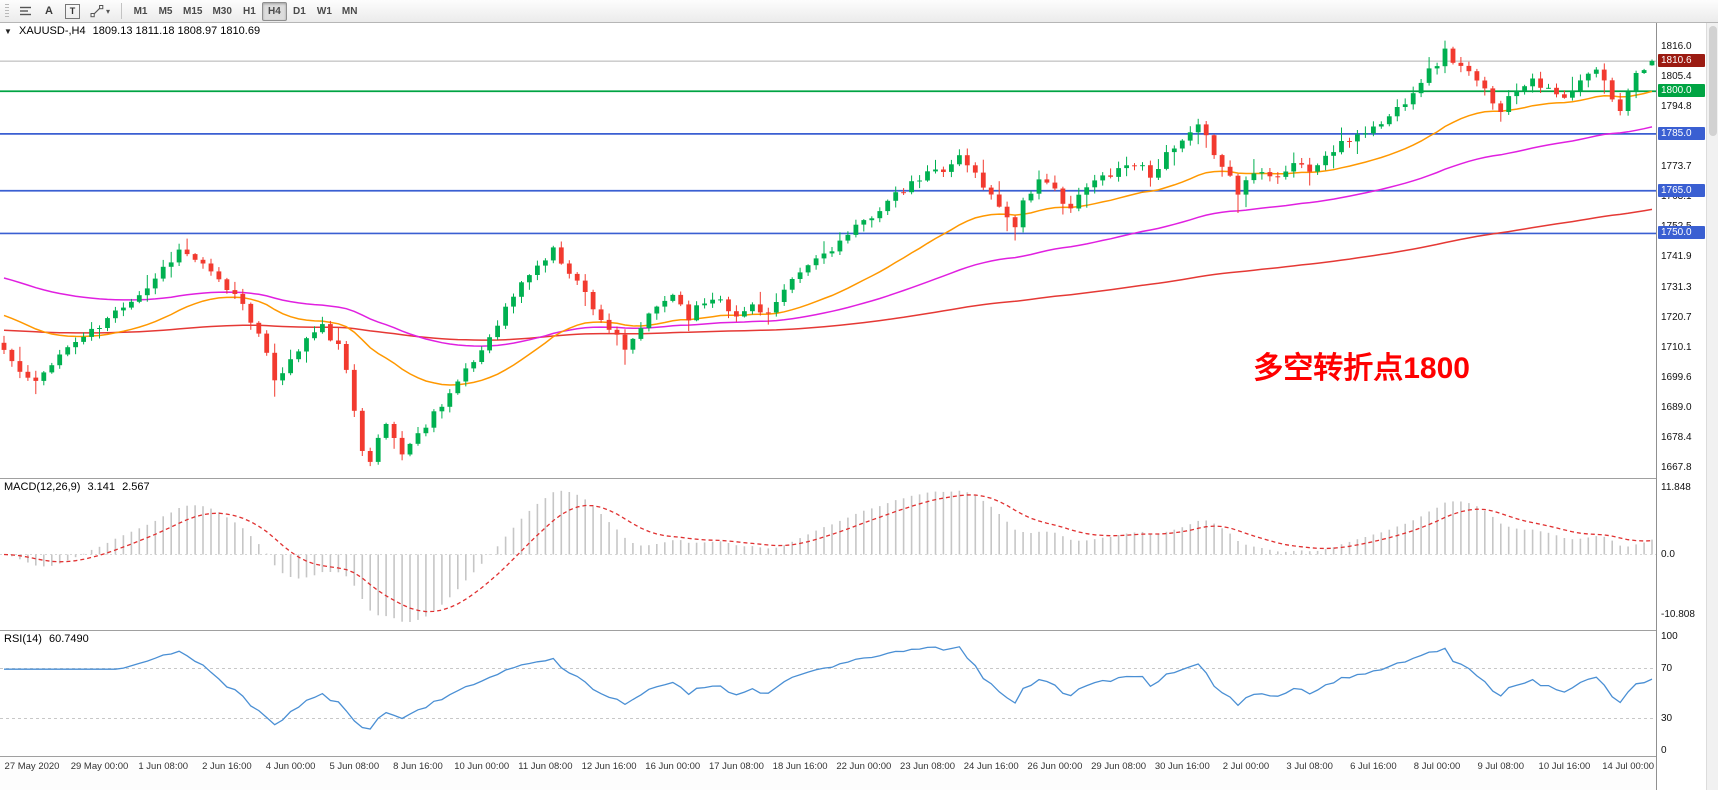 This screenshot has height=790, width=1718. Describe the element at coordinates (176, 31) in the screenshot. I see `chart-ohlc-values: 1809.13 1811.18 1808.97 1810.69` at that location.